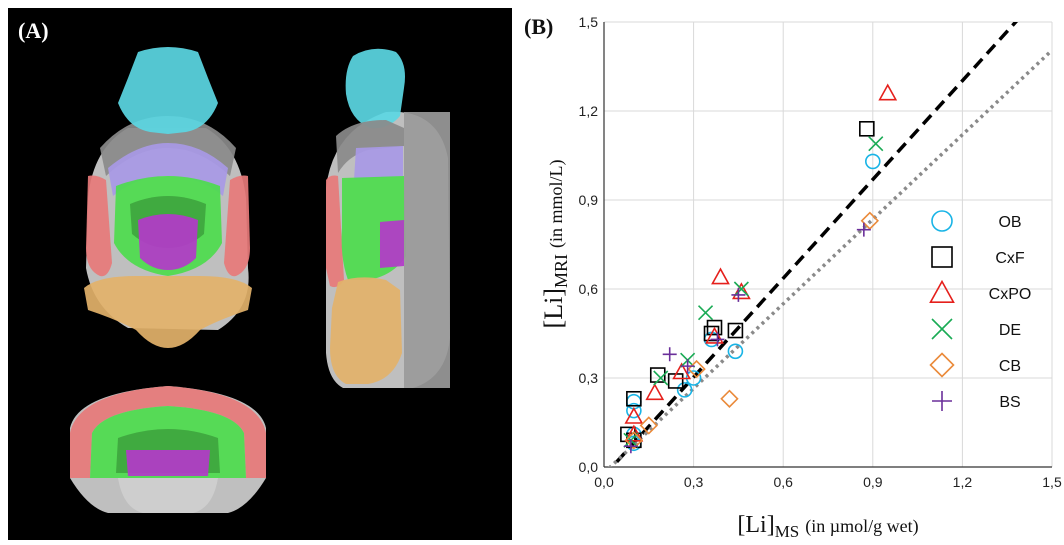  I want to click on x-axis-title-main: [Li], so click(755, 525).